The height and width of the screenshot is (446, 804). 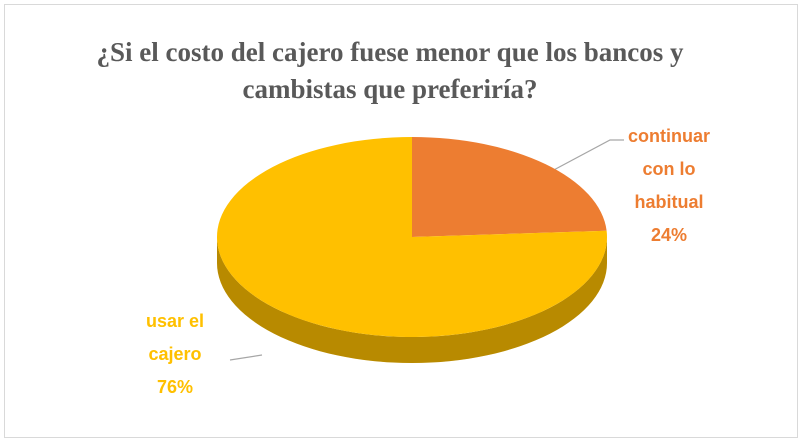 I want to click on slice, so click(x=509, y=187).